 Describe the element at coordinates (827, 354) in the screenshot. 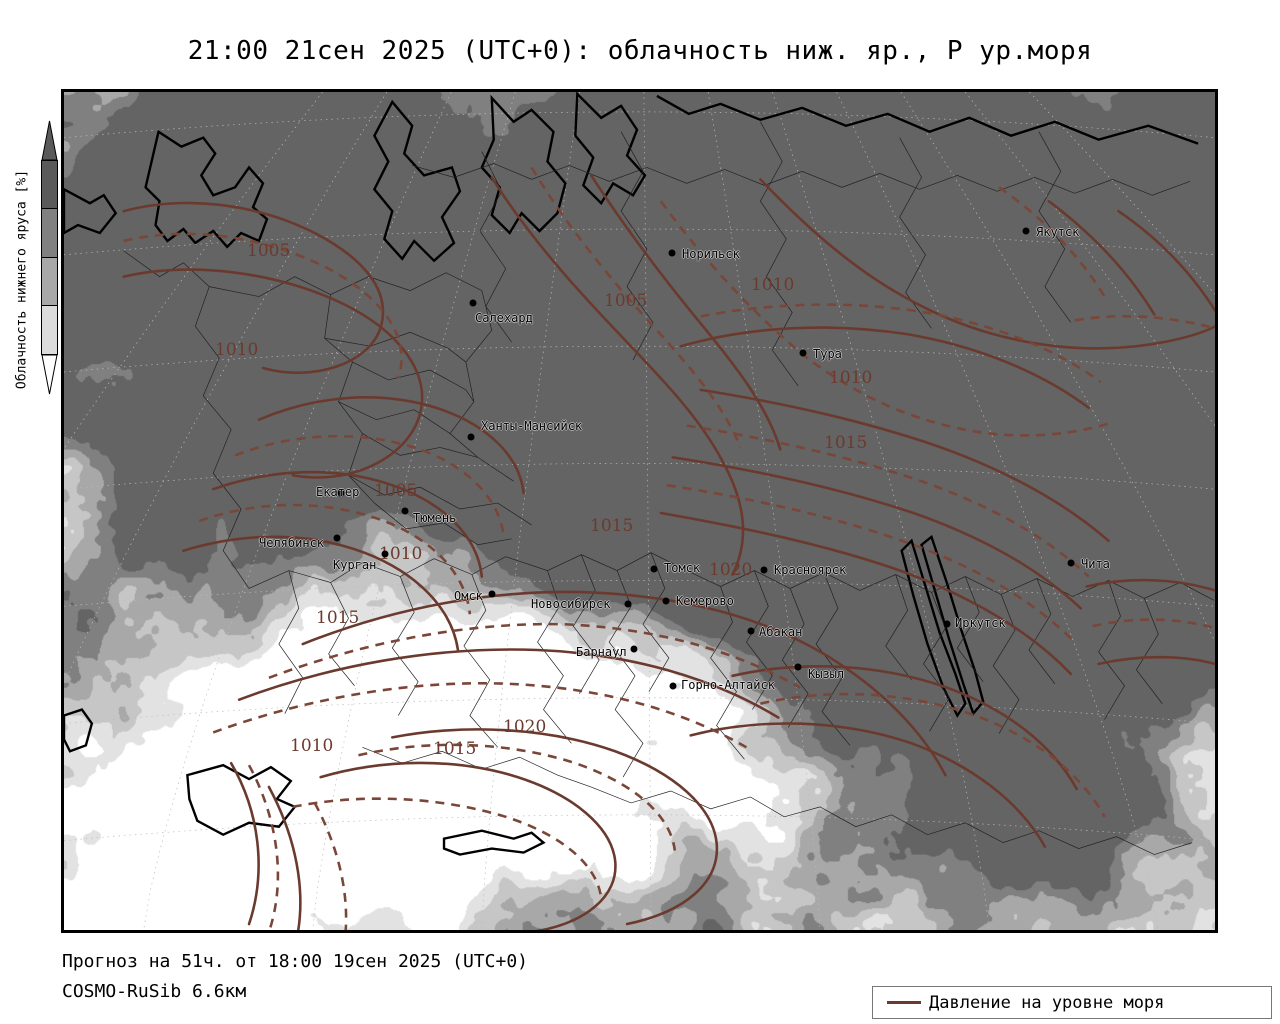

I see `city-label: Тура` at that location.